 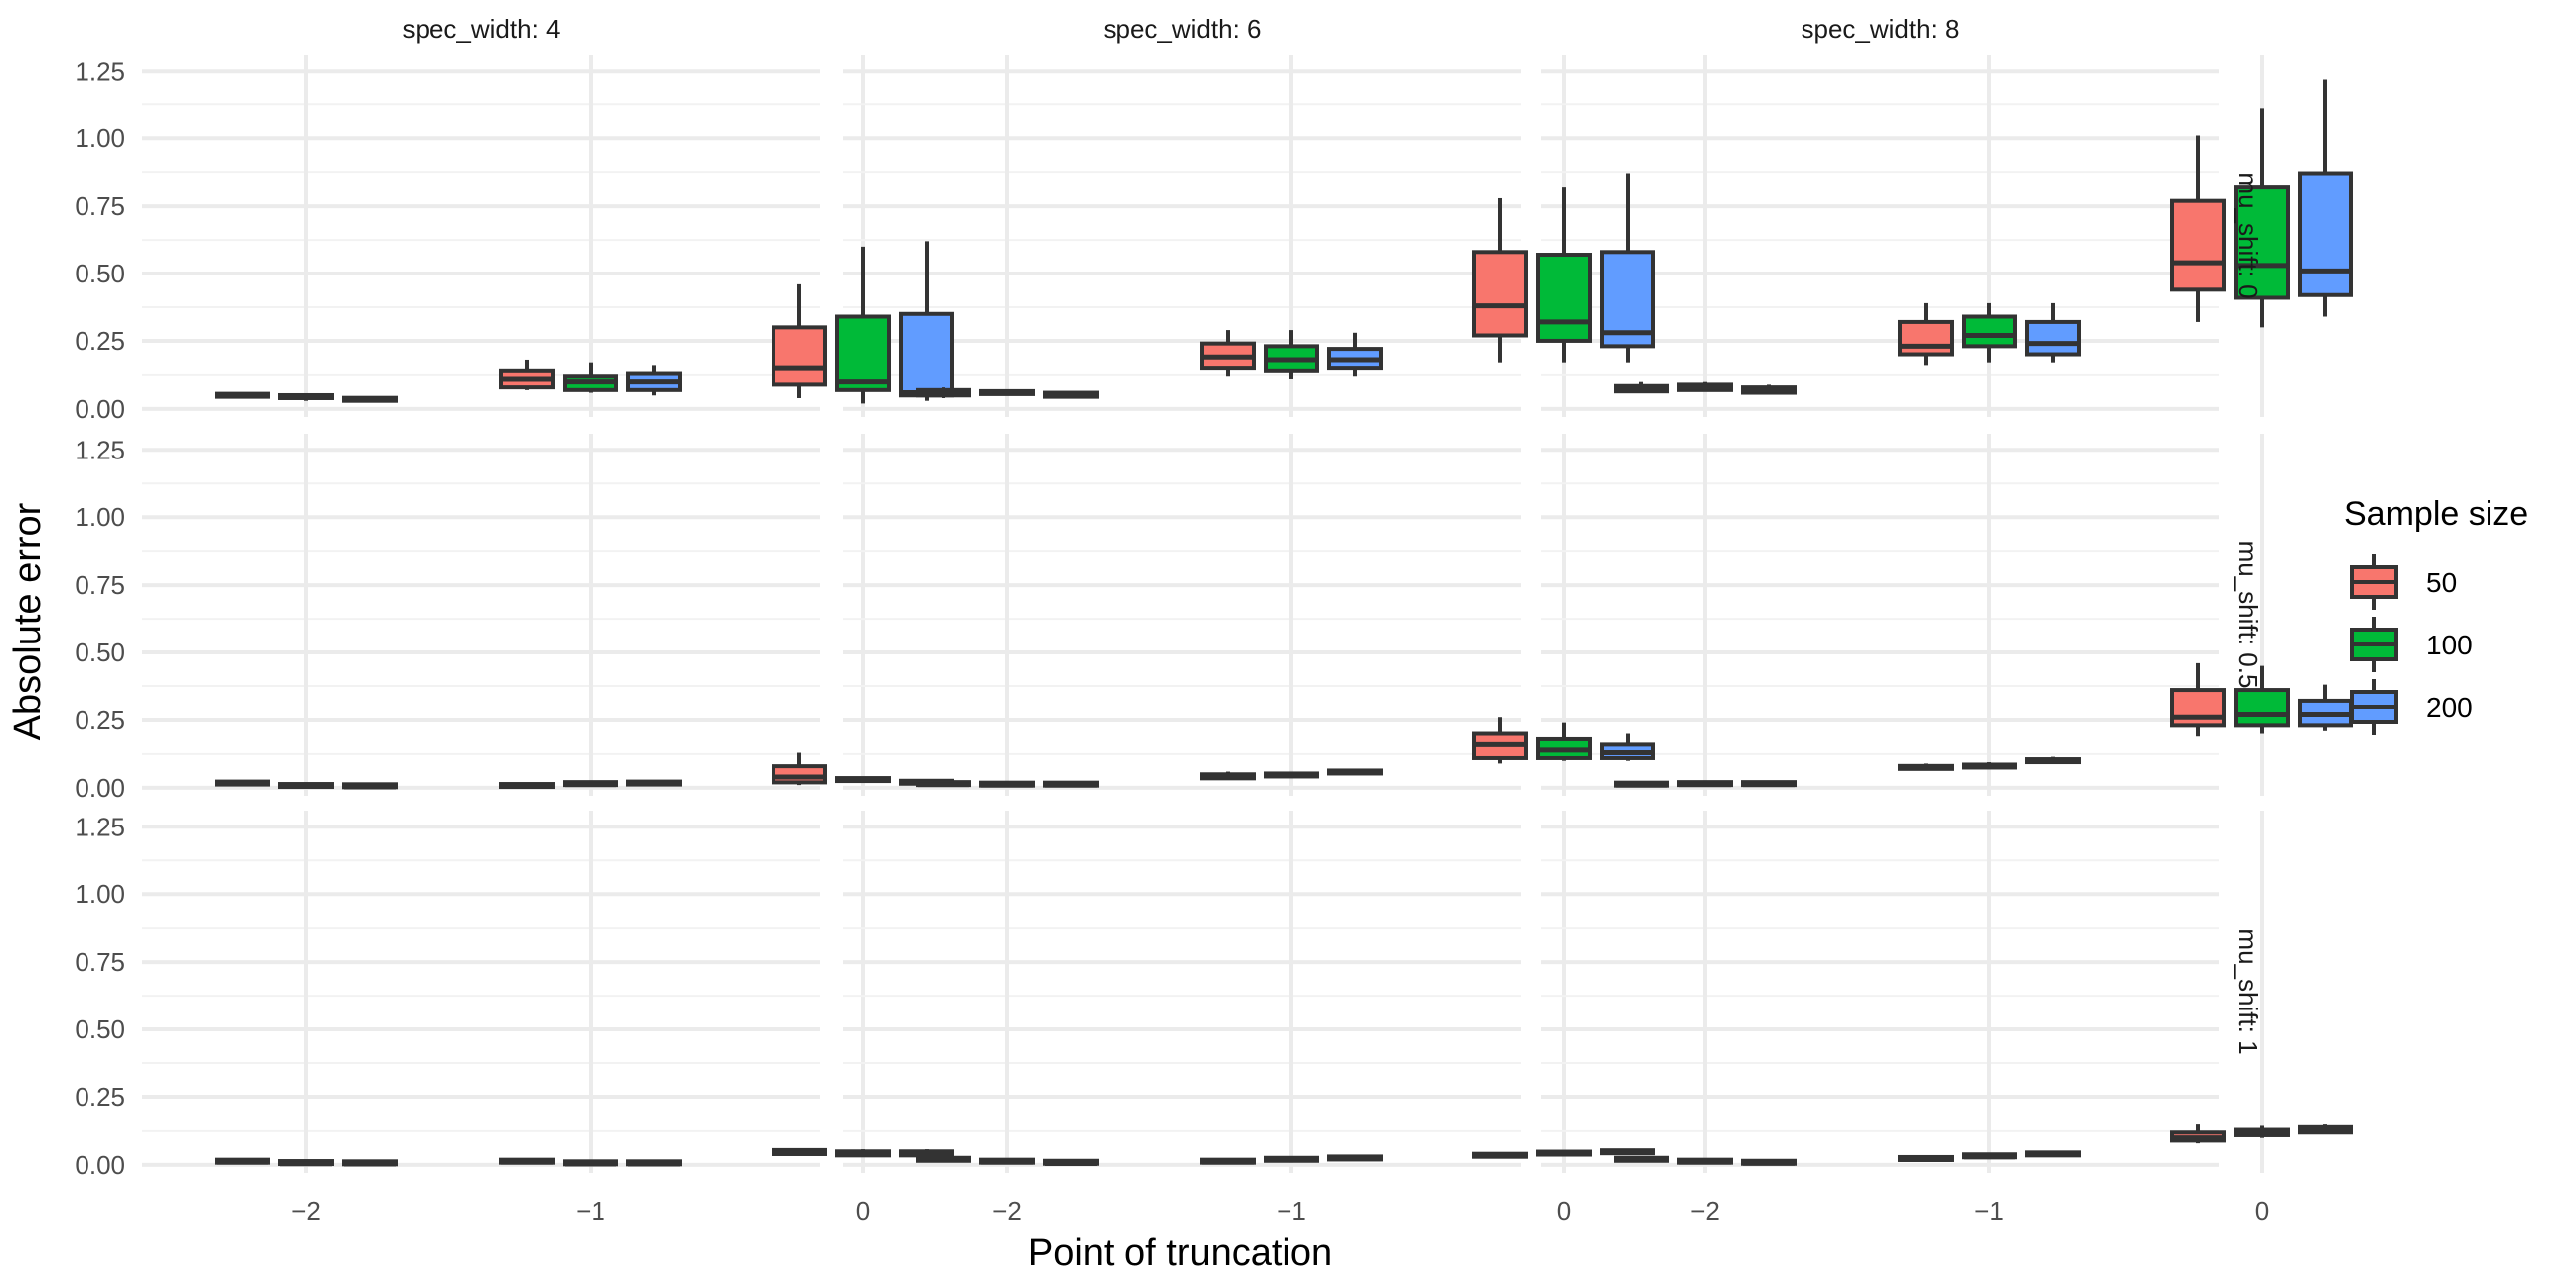 I want to click on legend-label: 50, so click(x=2441, y=582).